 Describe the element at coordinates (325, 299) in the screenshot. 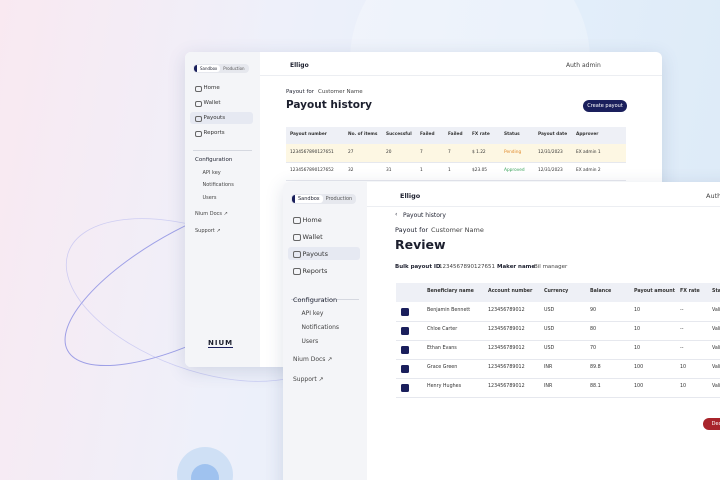

I see `divider` at that location.